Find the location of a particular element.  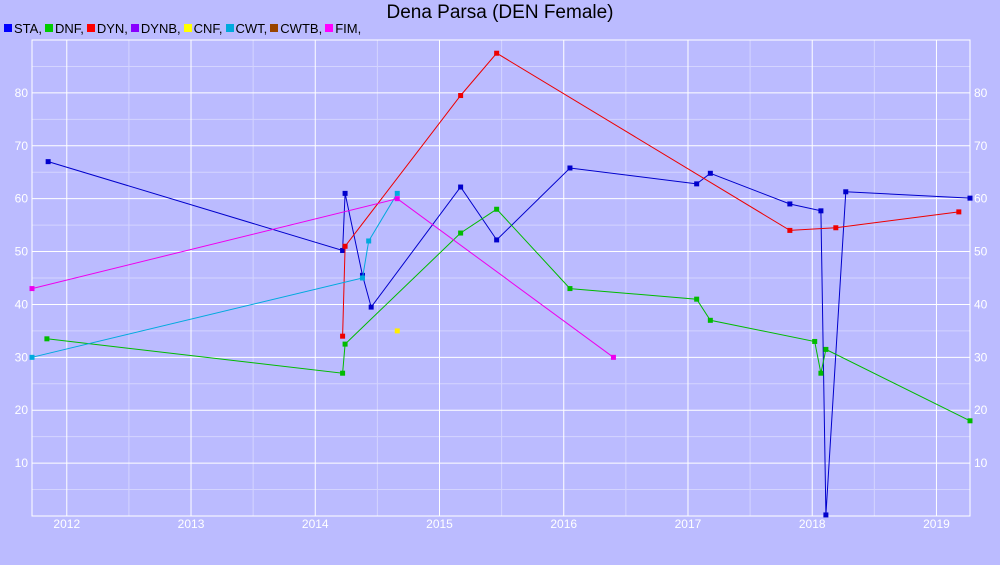

y-tick-label-left: 80 is located at coordinates (22, 93).